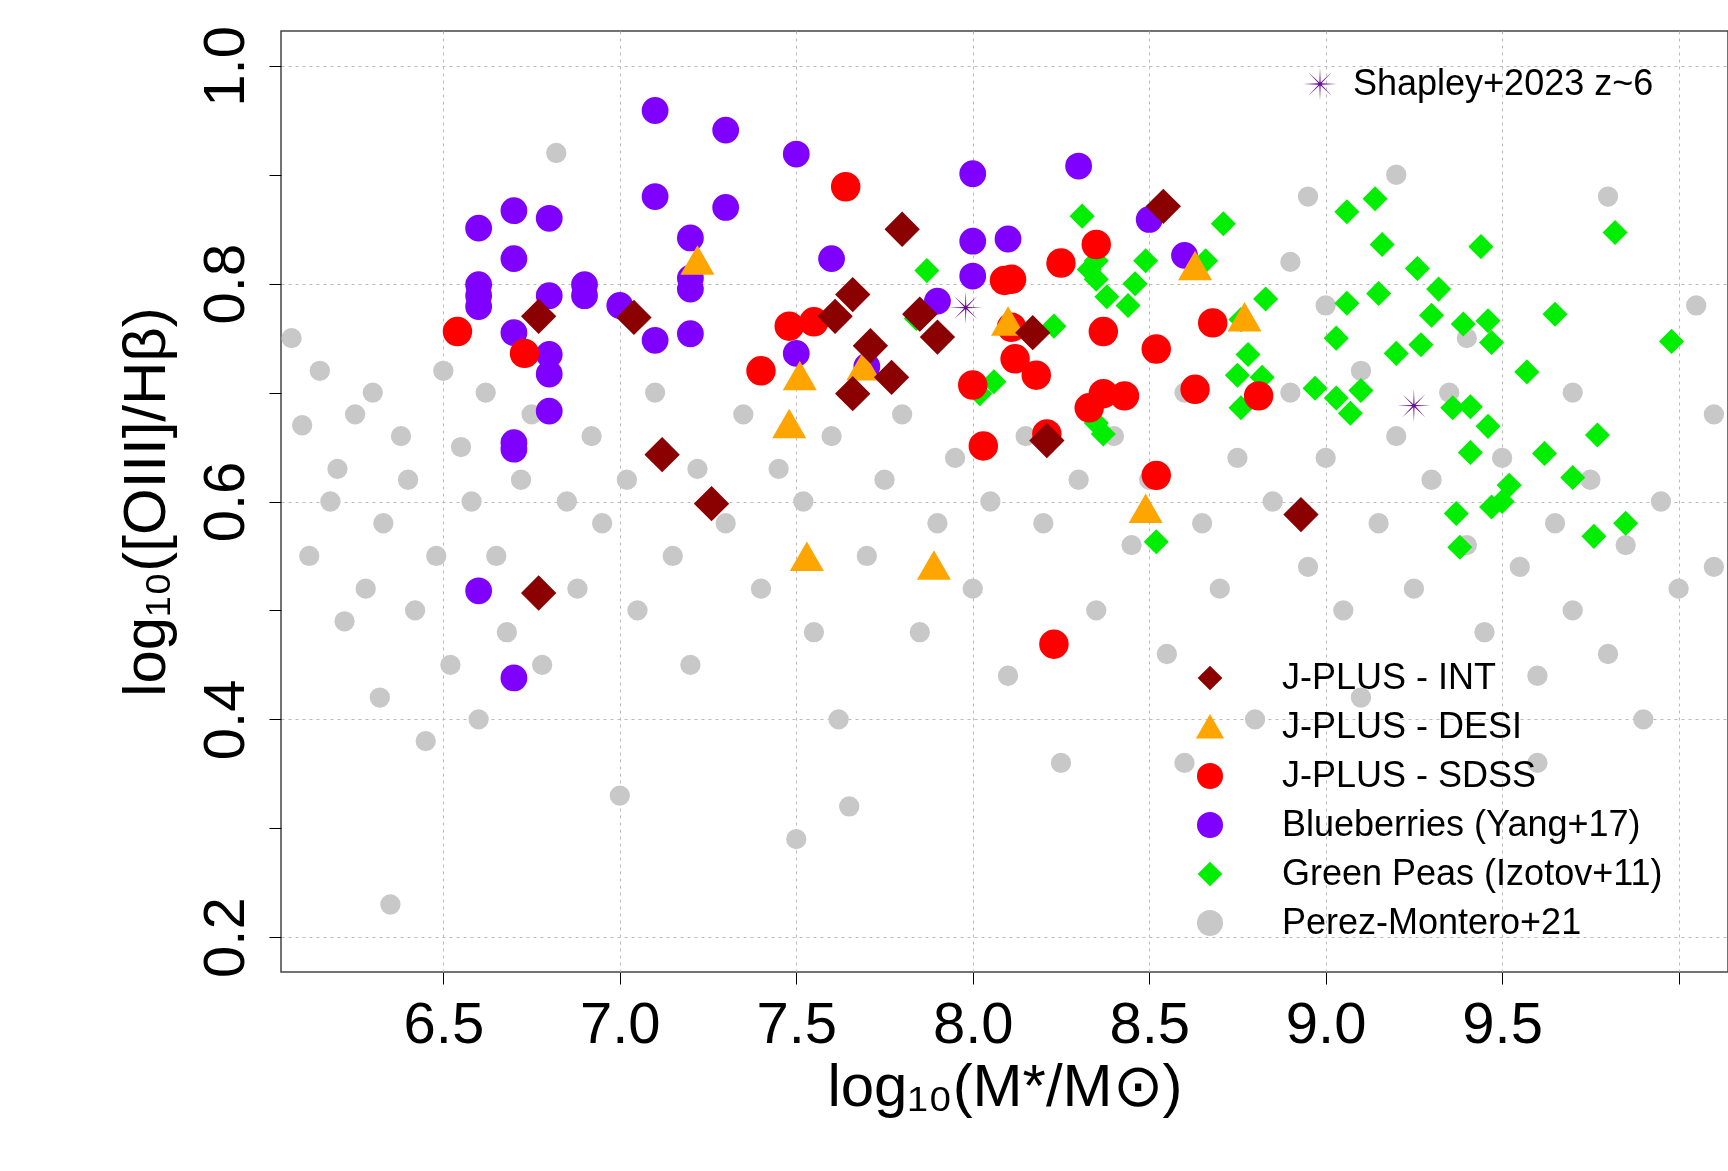 This screenshot has height=1171, width=1728. Describe the element at coordinates (223, 502) in the screenshot. I see `y-tick-label: 0.6` at that location.